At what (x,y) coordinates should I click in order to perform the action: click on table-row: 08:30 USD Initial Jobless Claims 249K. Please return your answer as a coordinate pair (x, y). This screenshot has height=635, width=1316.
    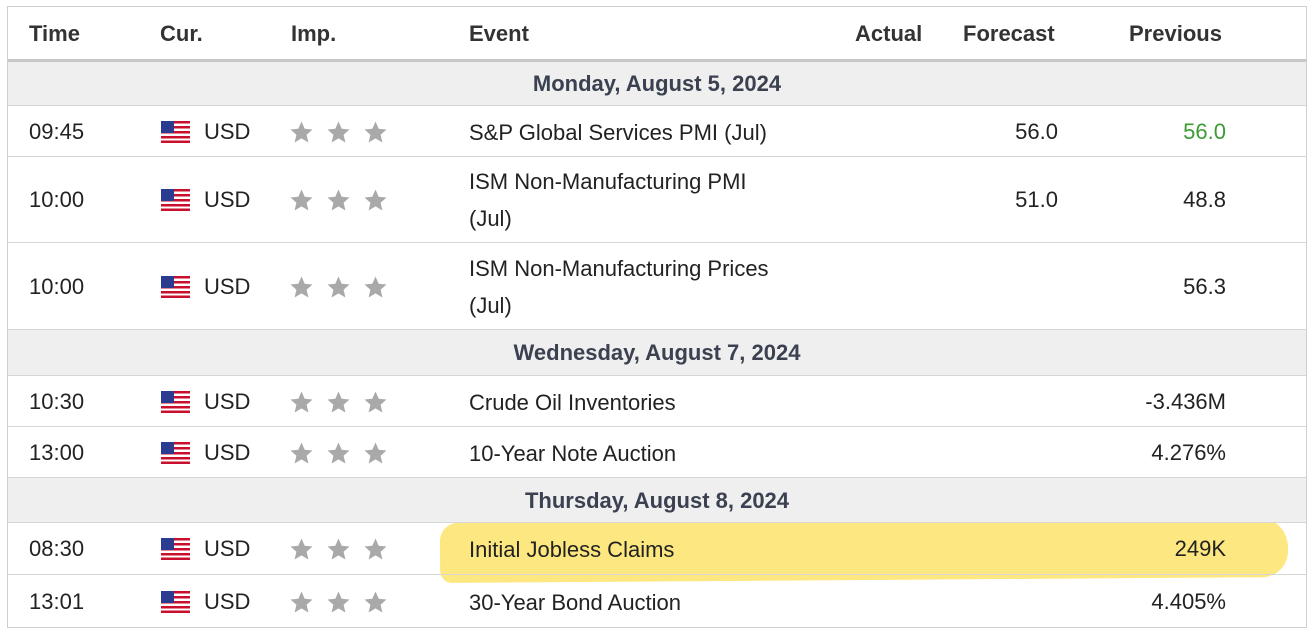
    Looking at the image, I should click on (657, 549).